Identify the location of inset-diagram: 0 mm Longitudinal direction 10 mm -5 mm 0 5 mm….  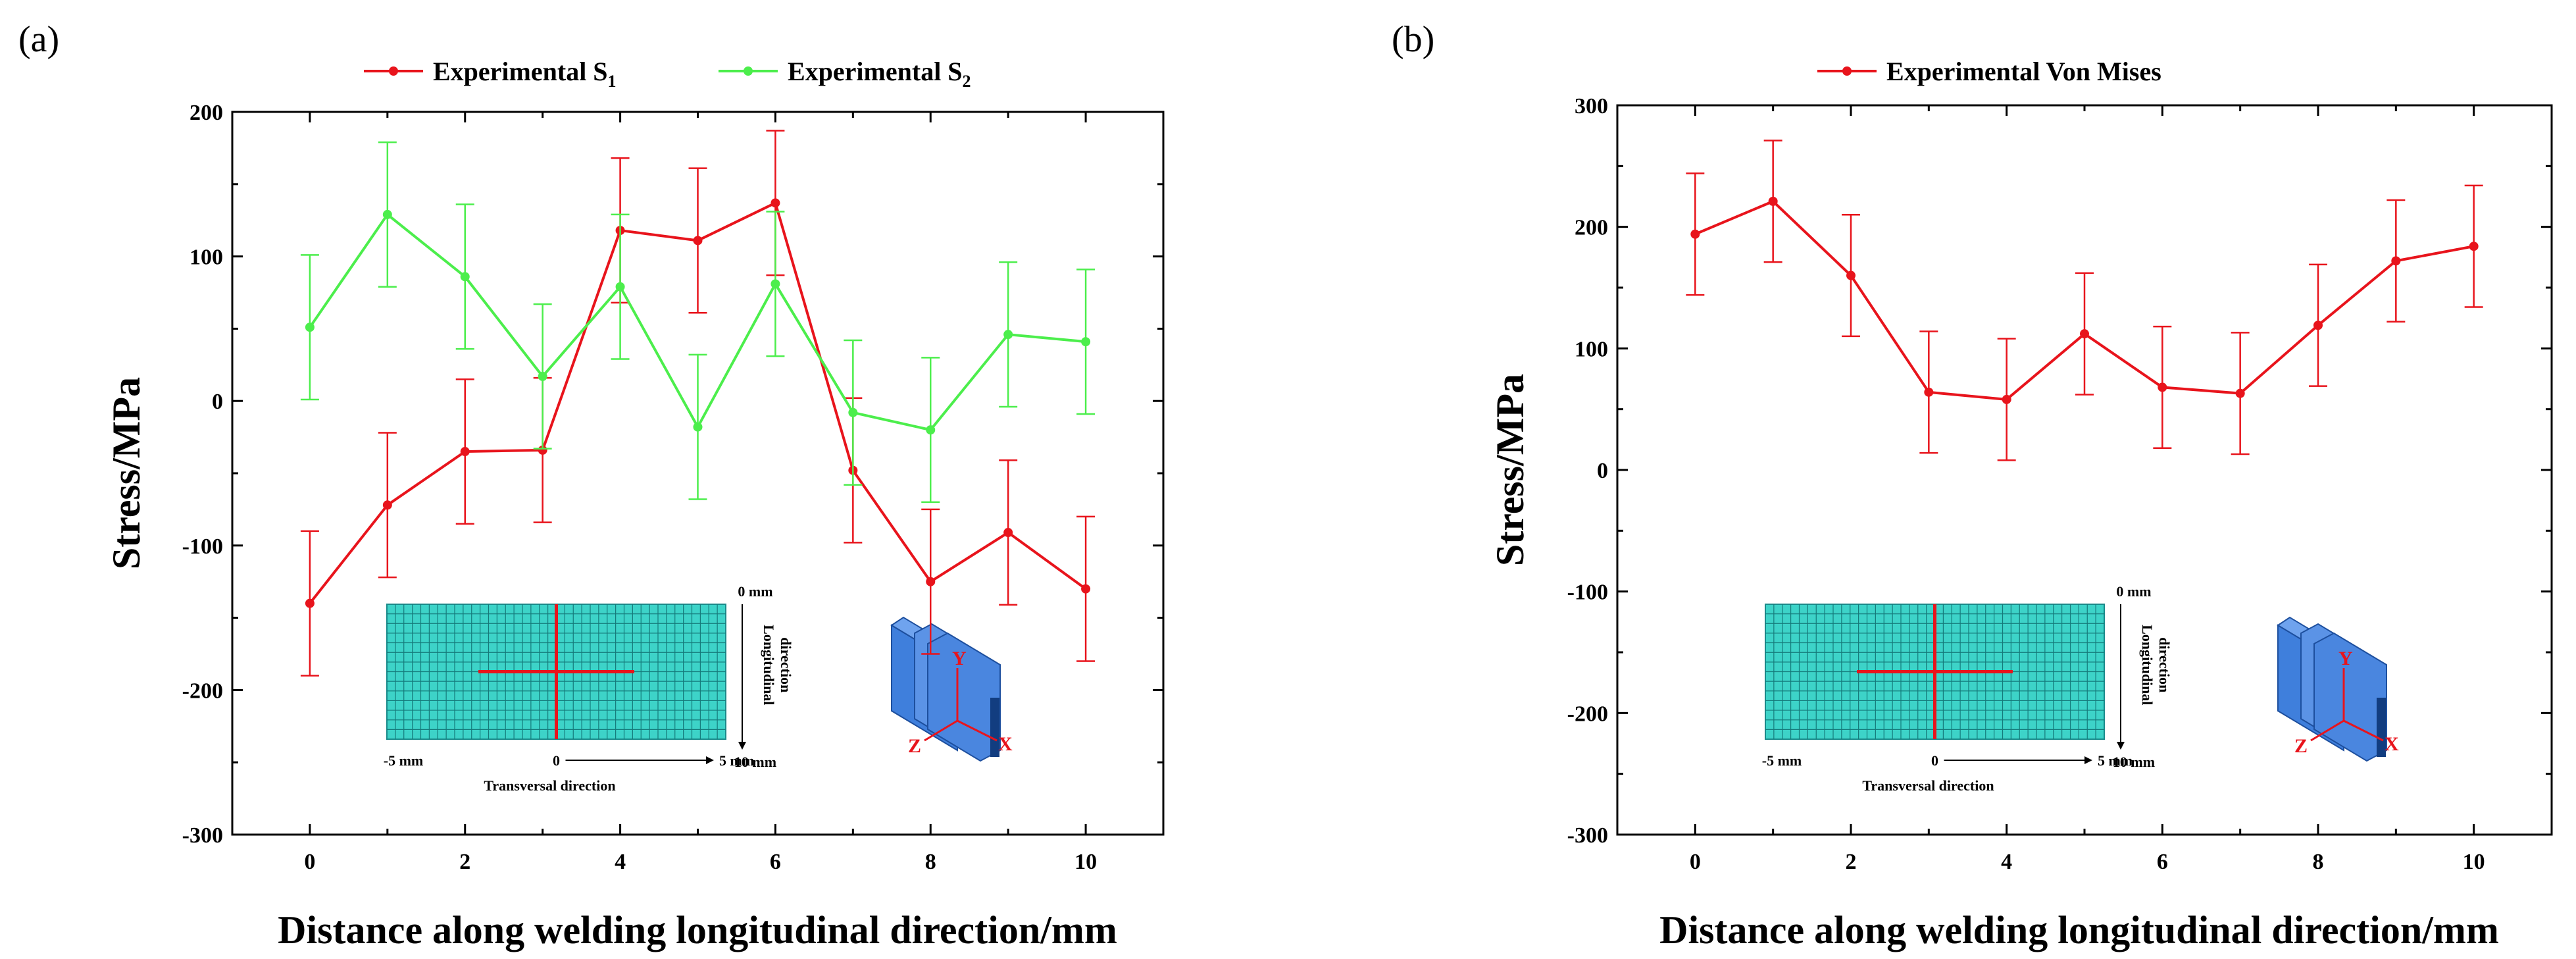
(589, 689).